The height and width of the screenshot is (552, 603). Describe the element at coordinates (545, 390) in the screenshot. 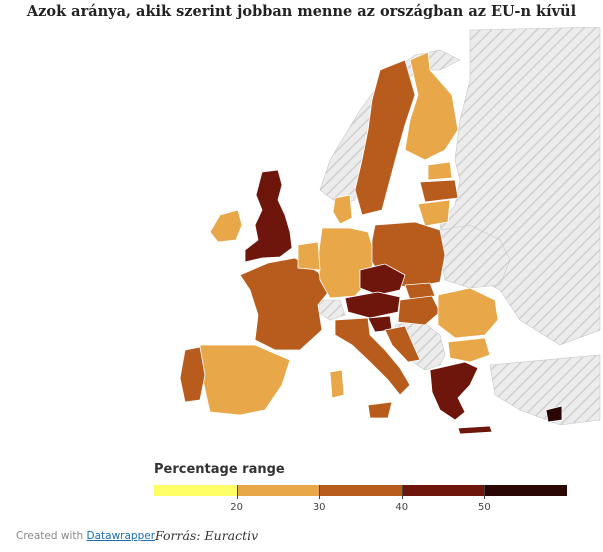

I see `turkey-region` at that location.